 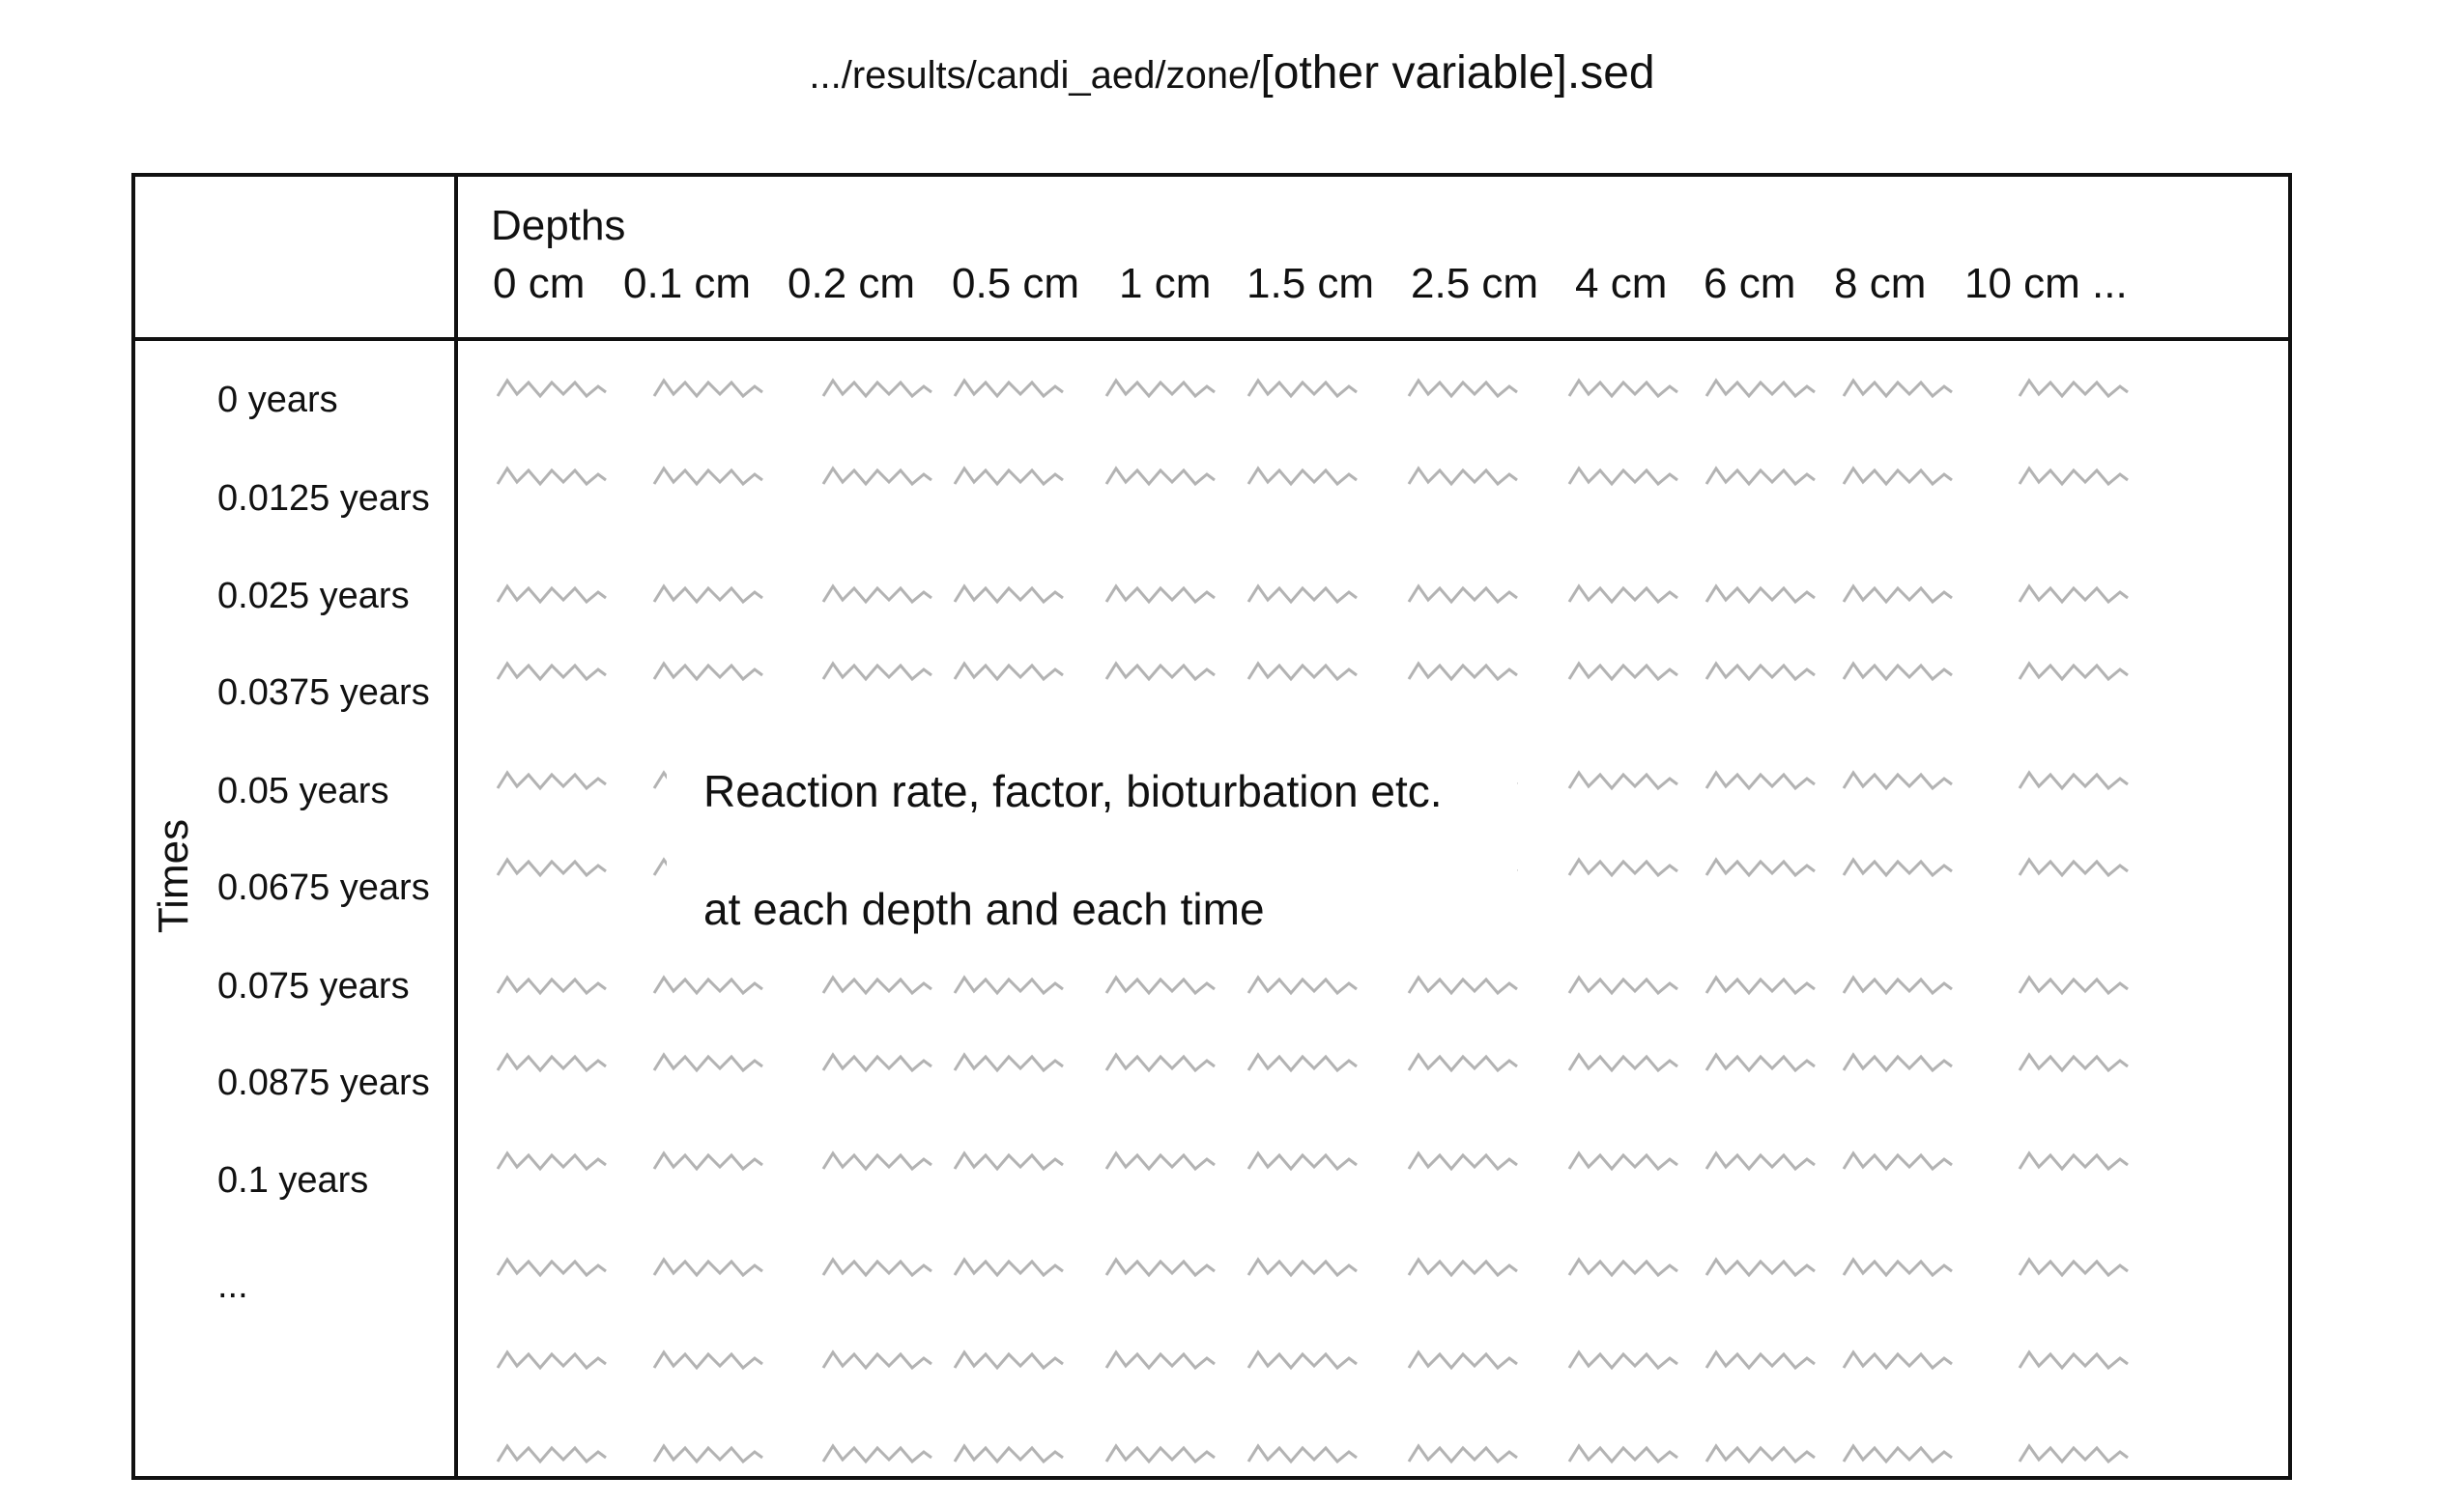 What do you see at coordinates (539, 283) in the screenshot?
I see `depth-label: 0 cm` at bounding box center [539, 283].